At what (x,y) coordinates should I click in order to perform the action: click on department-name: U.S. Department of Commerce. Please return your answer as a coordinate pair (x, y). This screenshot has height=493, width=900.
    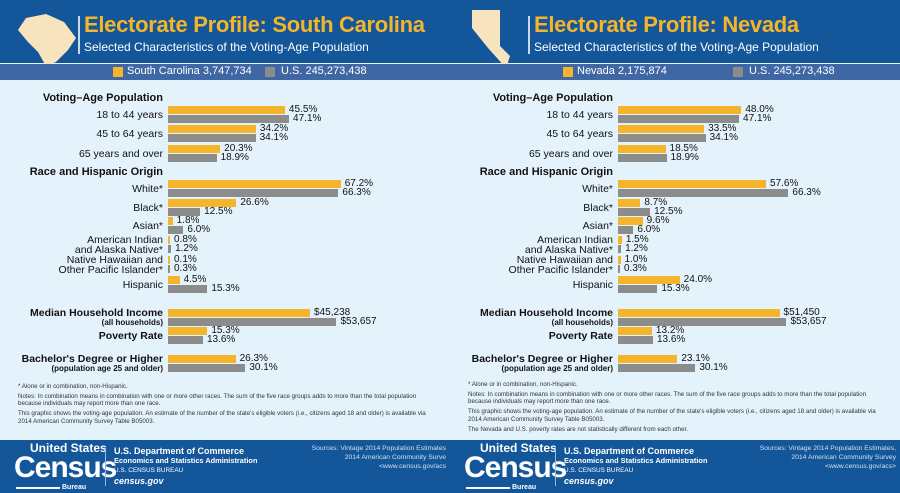
    Looking at the image, I should click on (629, 451).